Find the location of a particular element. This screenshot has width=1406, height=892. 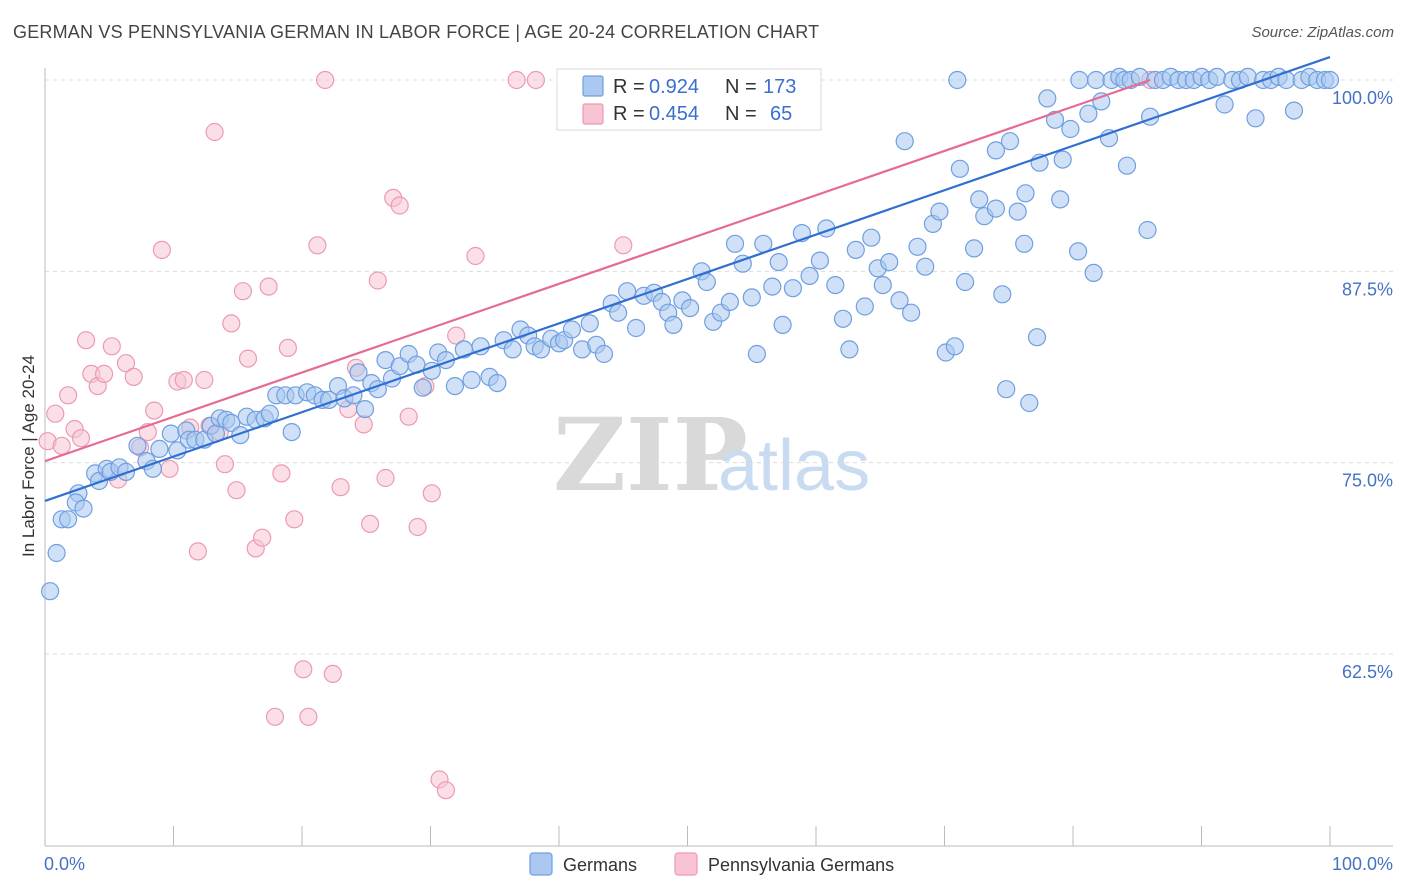

x-tick-label-min: 0.0% is located at coordinates (64, 864).